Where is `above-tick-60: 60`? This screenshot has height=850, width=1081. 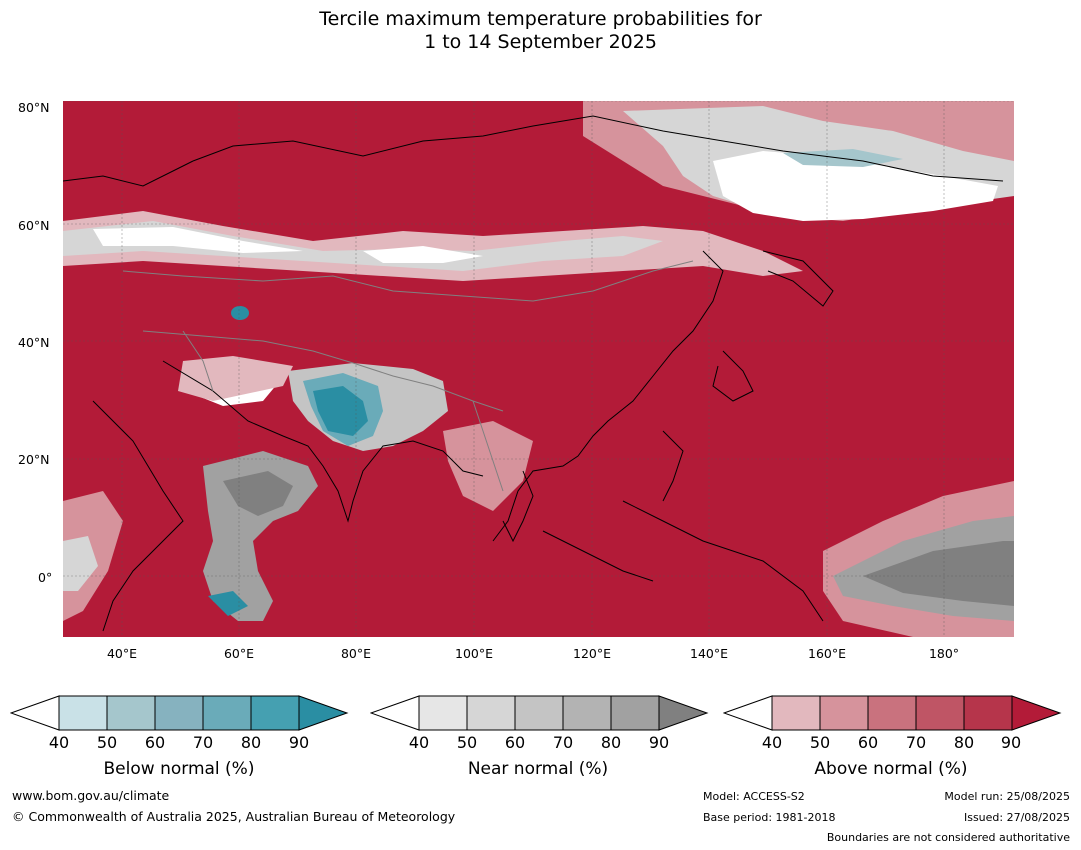 above-tick-60: 60 is located at coordinates (868, 742).